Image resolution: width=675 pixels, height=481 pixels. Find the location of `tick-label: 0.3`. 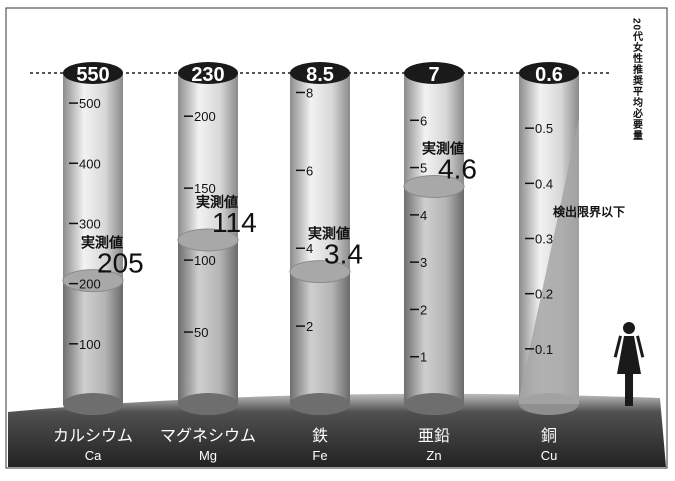

tick-label: 0.3 is located at coordinates (544, 239).